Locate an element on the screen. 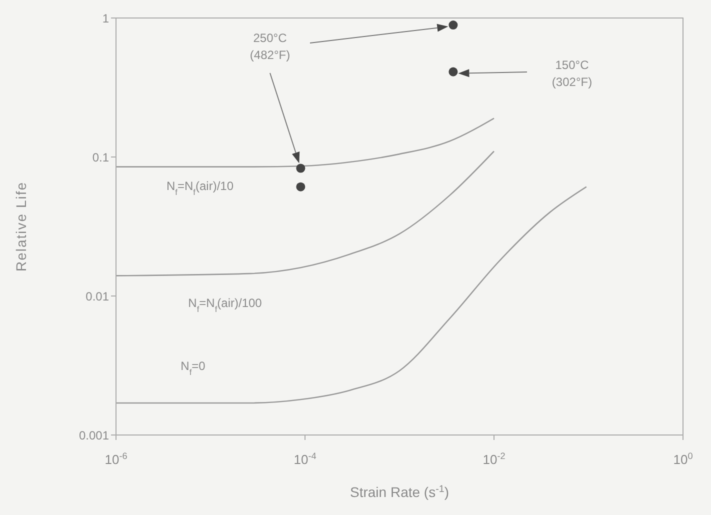 This screenshot has height=515, width=711. x-tick-label: 10$^{0}$ is located at coordinates (683, 459).